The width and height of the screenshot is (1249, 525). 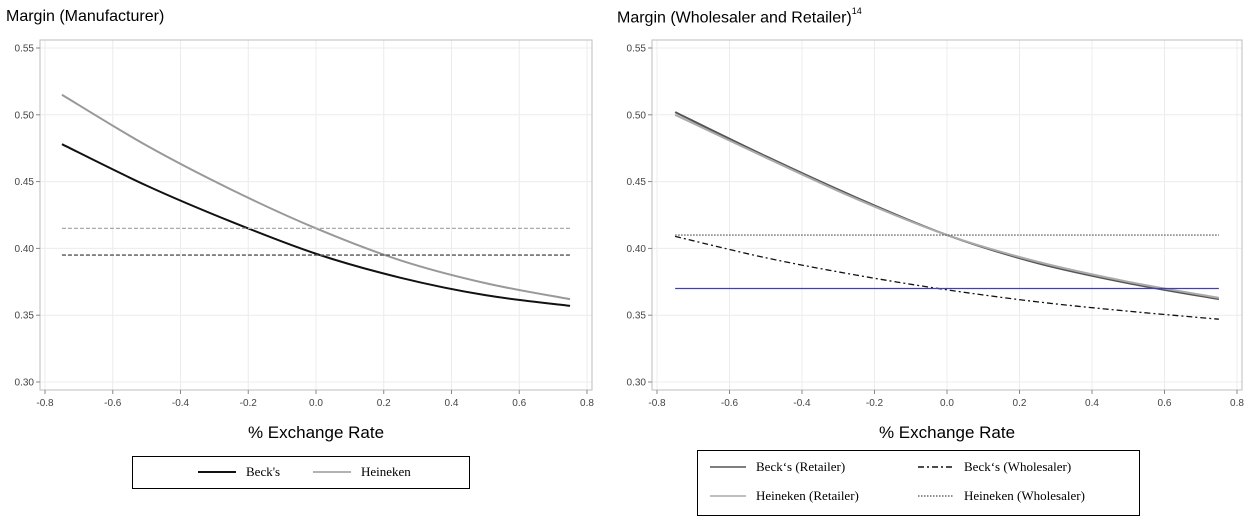 I want to click on y-tick-label-manufacturer-5: 0.55, so click(x=25, y=49).